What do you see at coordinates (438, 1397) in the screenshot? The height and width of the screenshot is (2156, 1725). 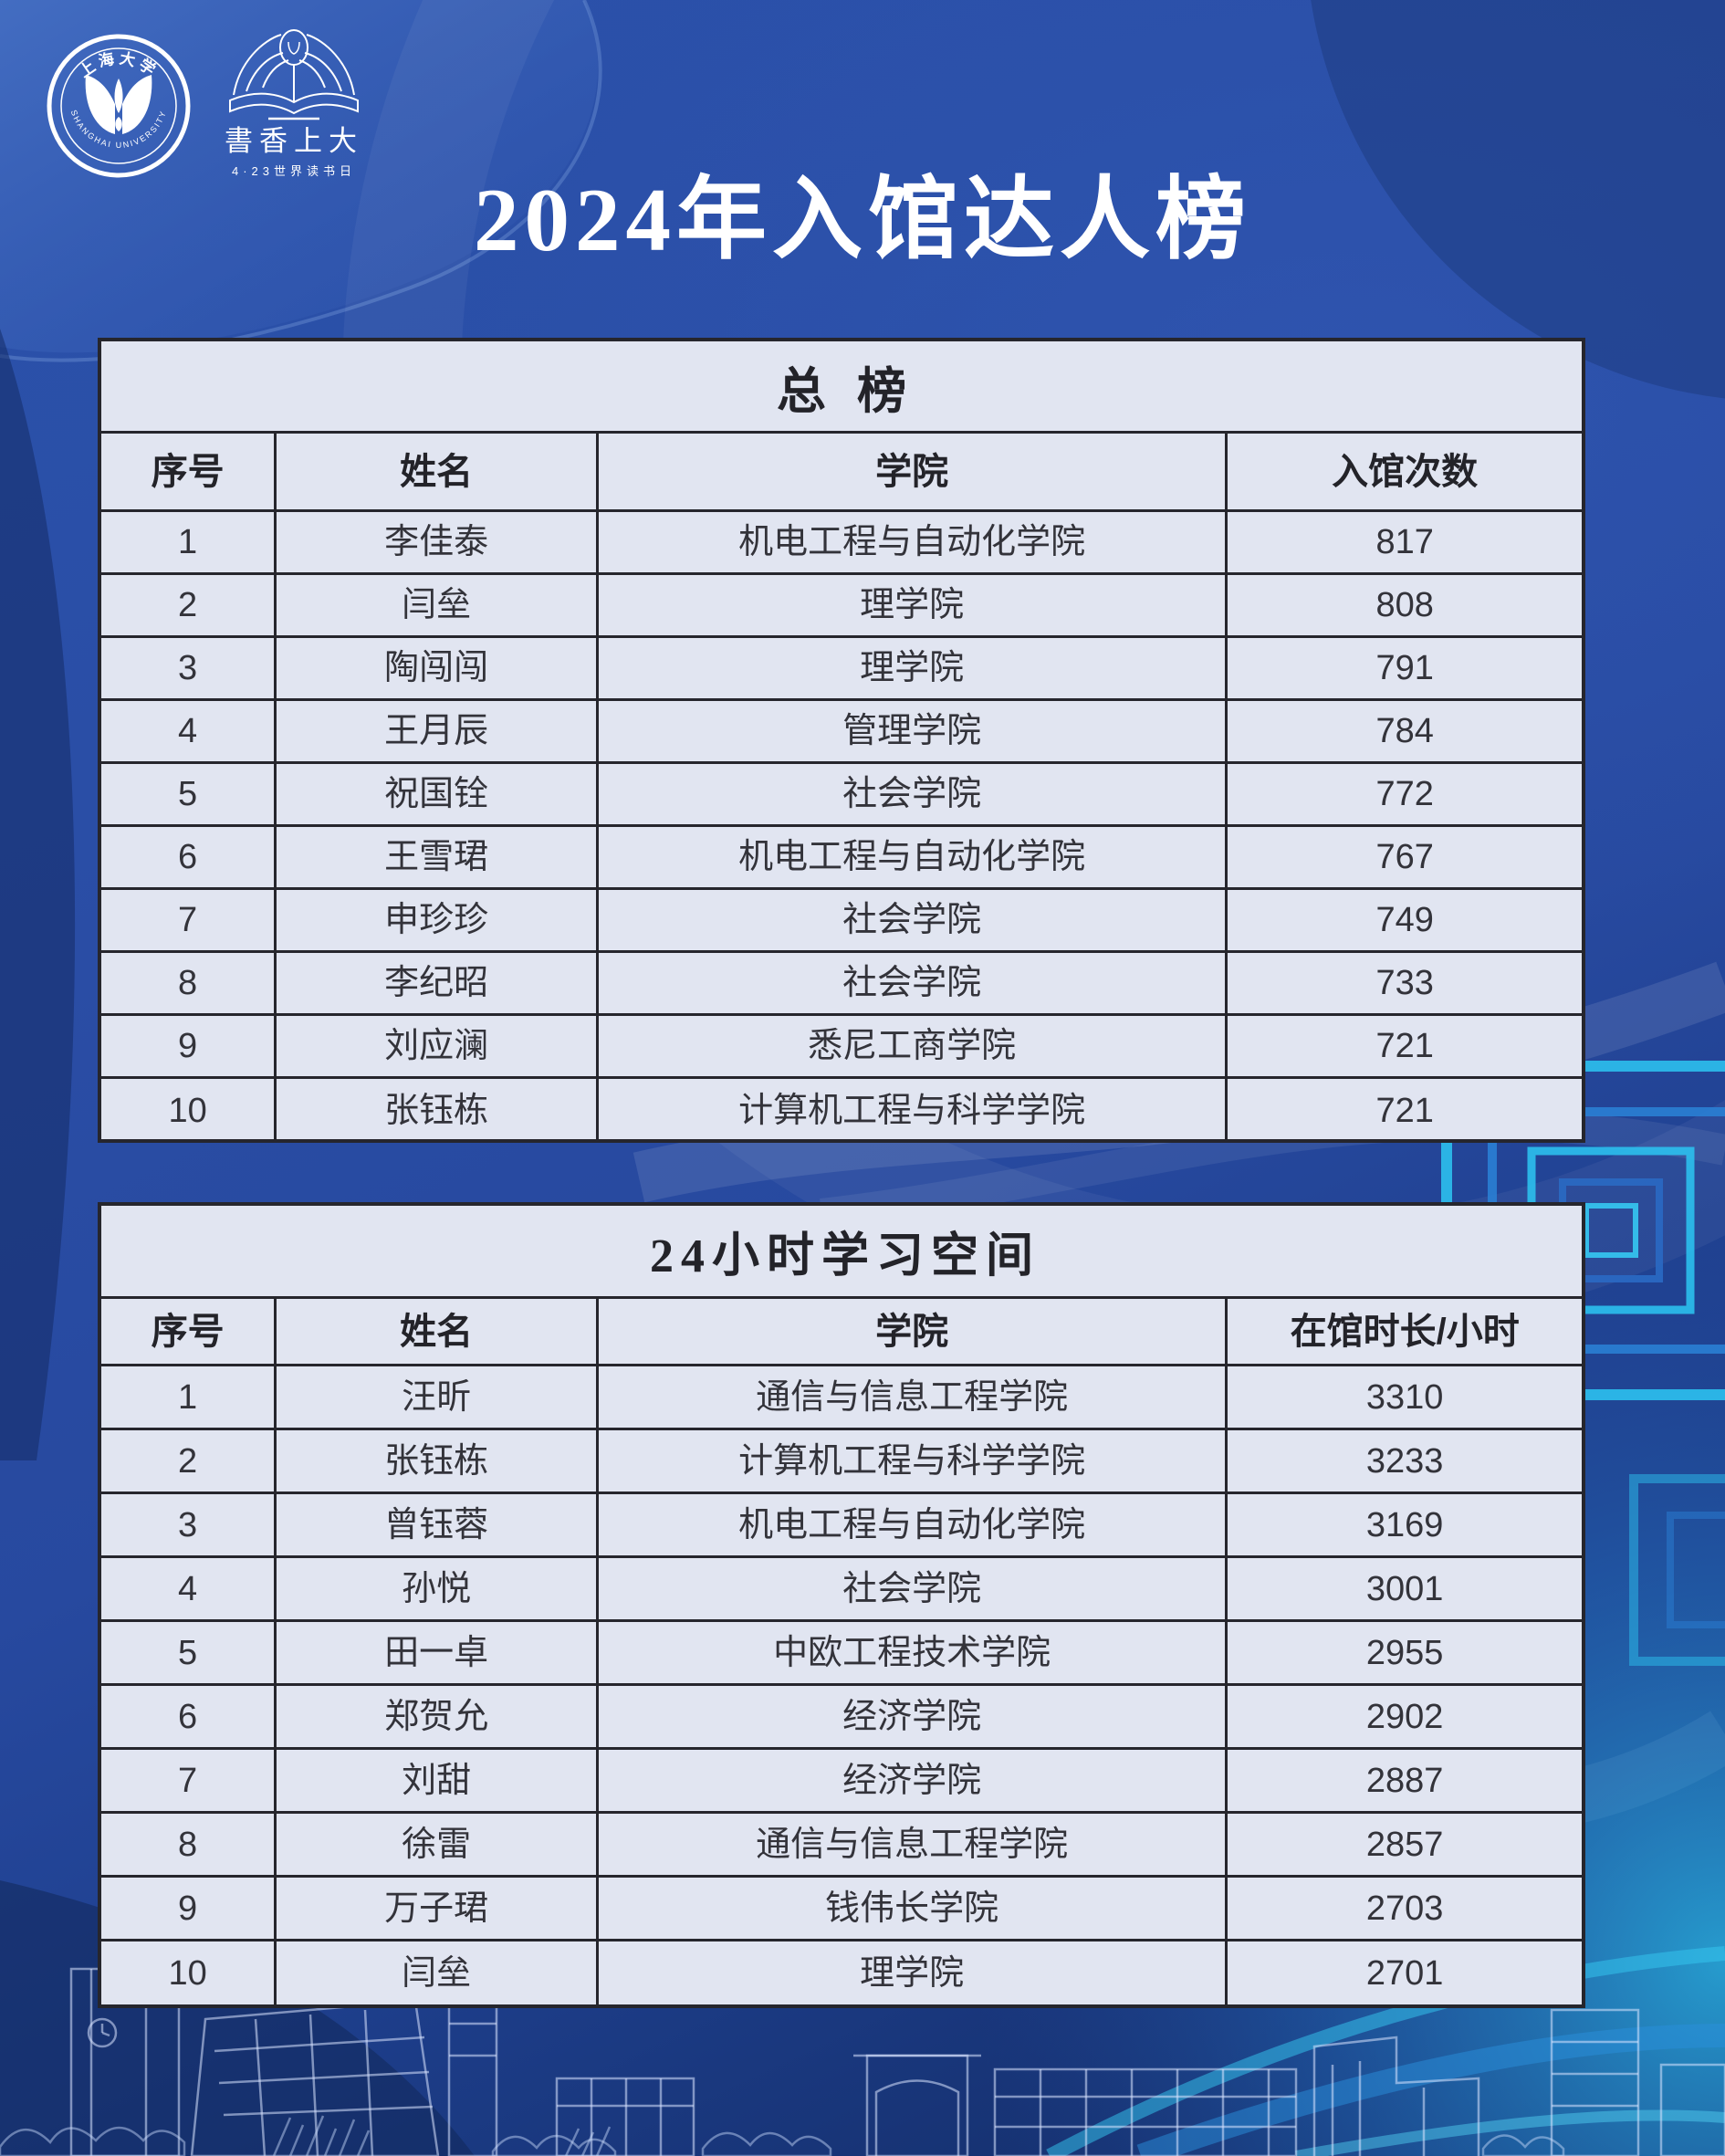 I see `name-cell: 汪昕` at bounding box center [438, 1397].